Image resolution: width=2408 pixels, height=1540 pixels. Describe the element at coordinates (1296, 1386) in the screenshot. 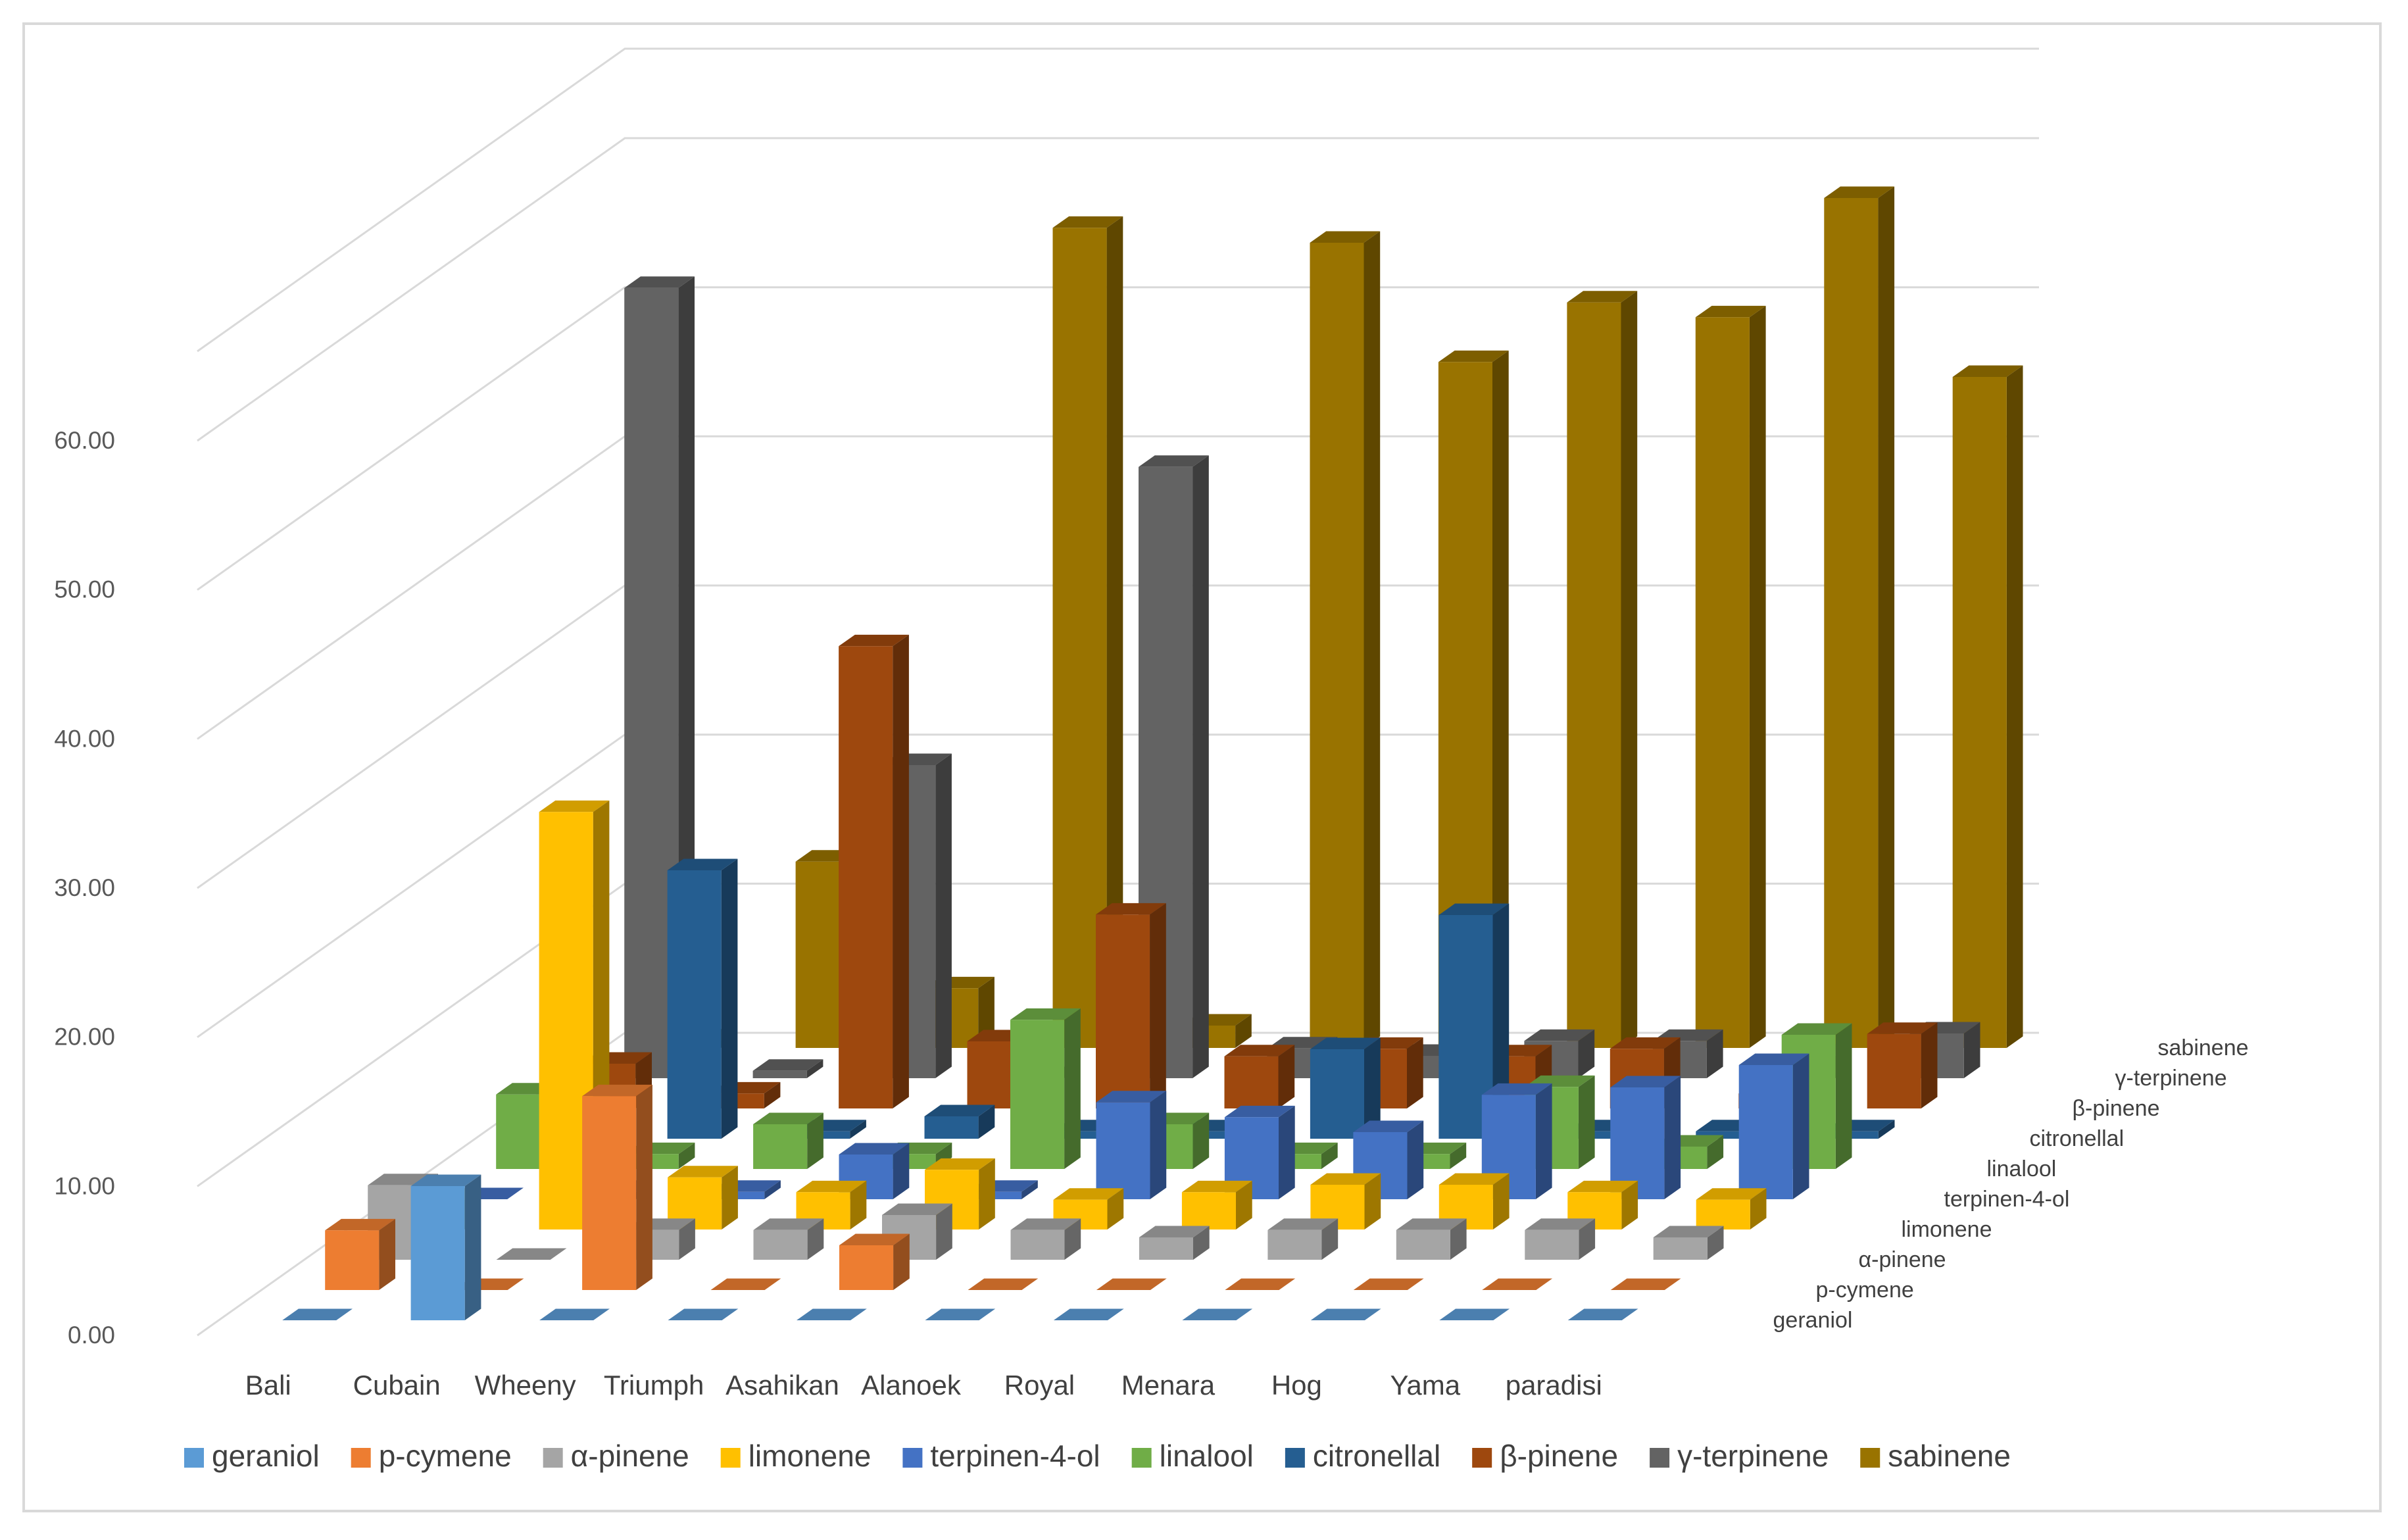

I see `x-tick-label: Hog` at that location.